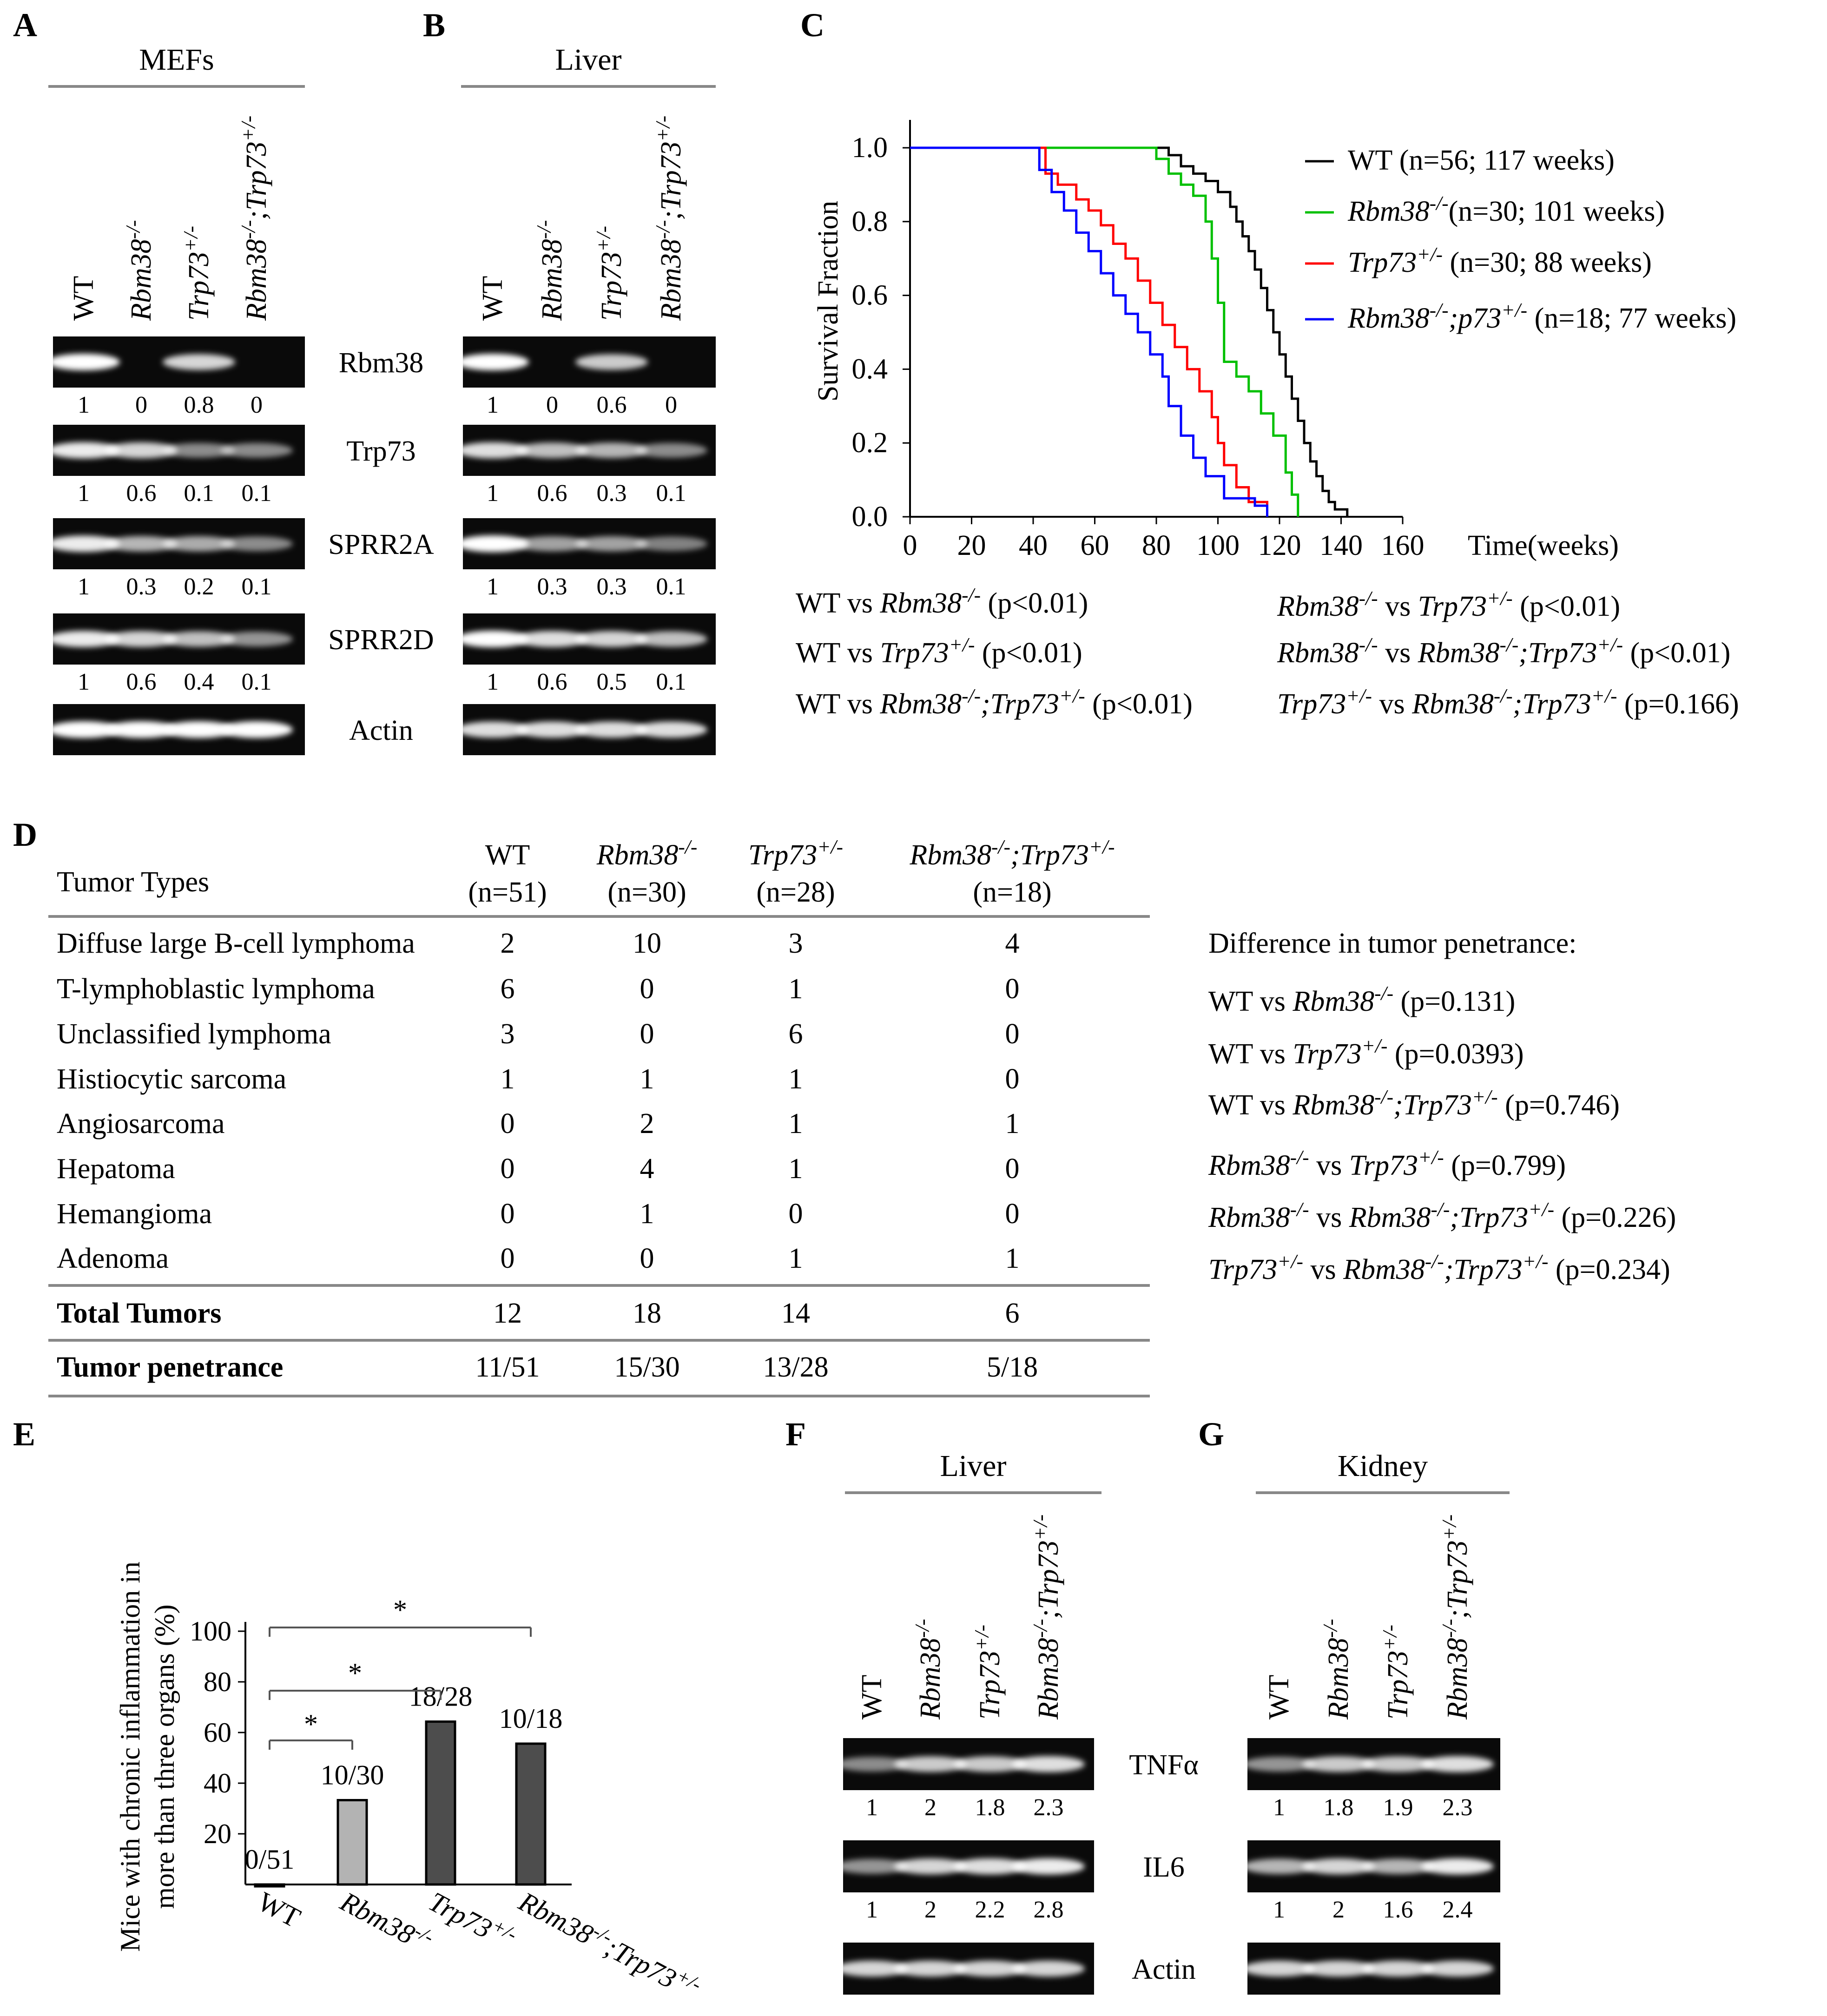 The width and height of the screenshot is (1827, 2016). Describe the element at coordinates (1089, 332) in the screenshot. I see `survival-series-line` at that location.